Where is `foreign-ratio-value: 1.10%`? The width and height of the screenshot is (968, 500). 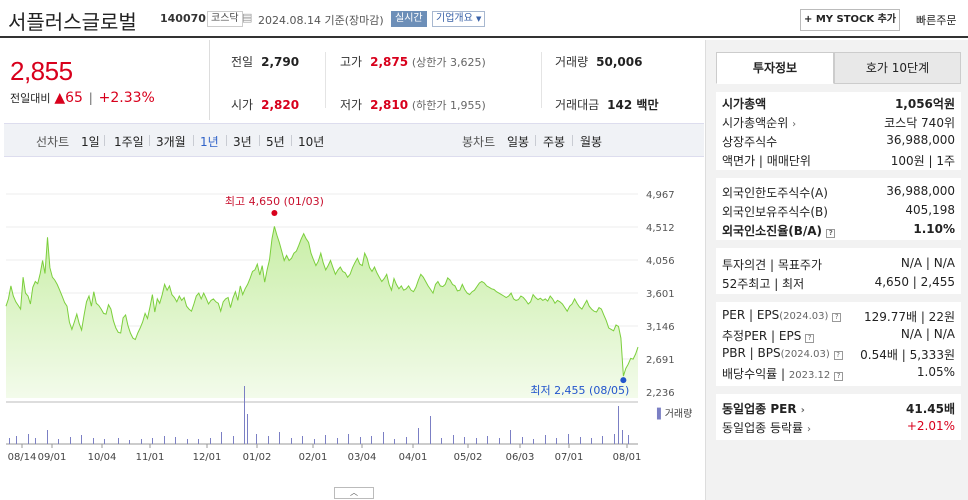 foreign-ratio-value: 1.10% is located at coordinates (934, 229).